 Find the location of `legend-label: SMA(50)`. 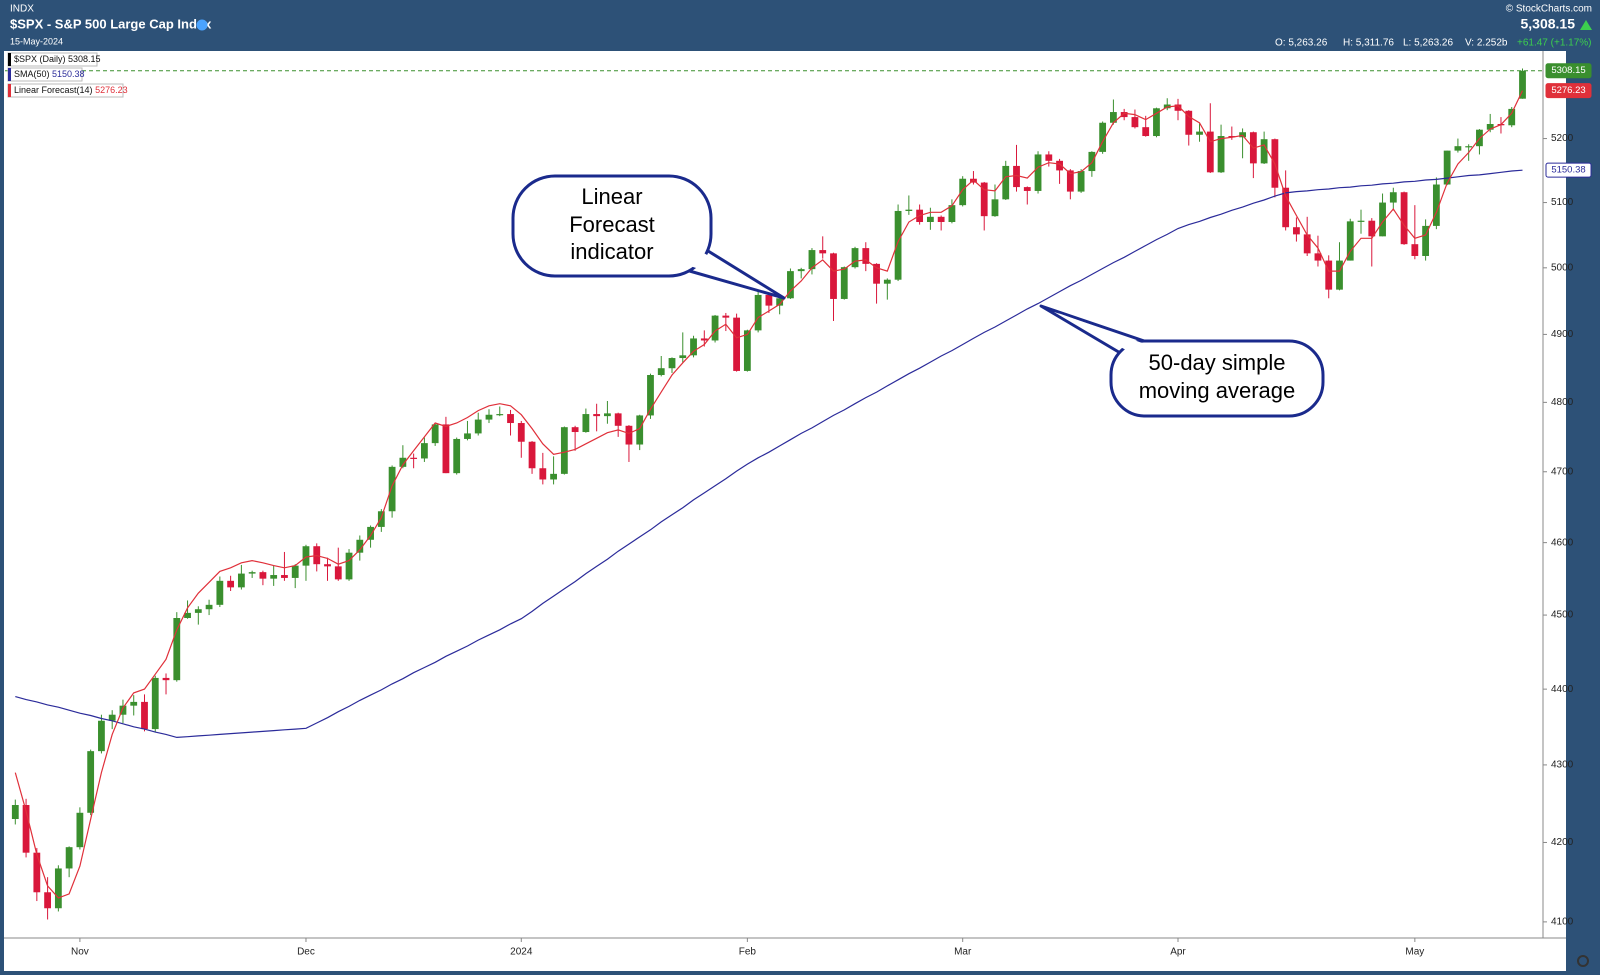

legend-label: SMA(50) is located at coordinates (32, 74).